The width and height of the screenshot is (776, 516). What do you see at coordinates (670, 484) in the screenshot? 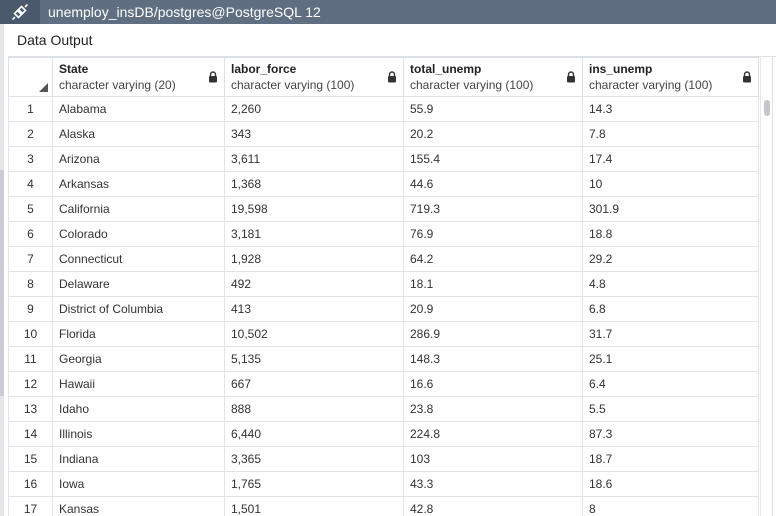
I see `cell-ins-unemp: 18.6` at bounding box center [670, 484].